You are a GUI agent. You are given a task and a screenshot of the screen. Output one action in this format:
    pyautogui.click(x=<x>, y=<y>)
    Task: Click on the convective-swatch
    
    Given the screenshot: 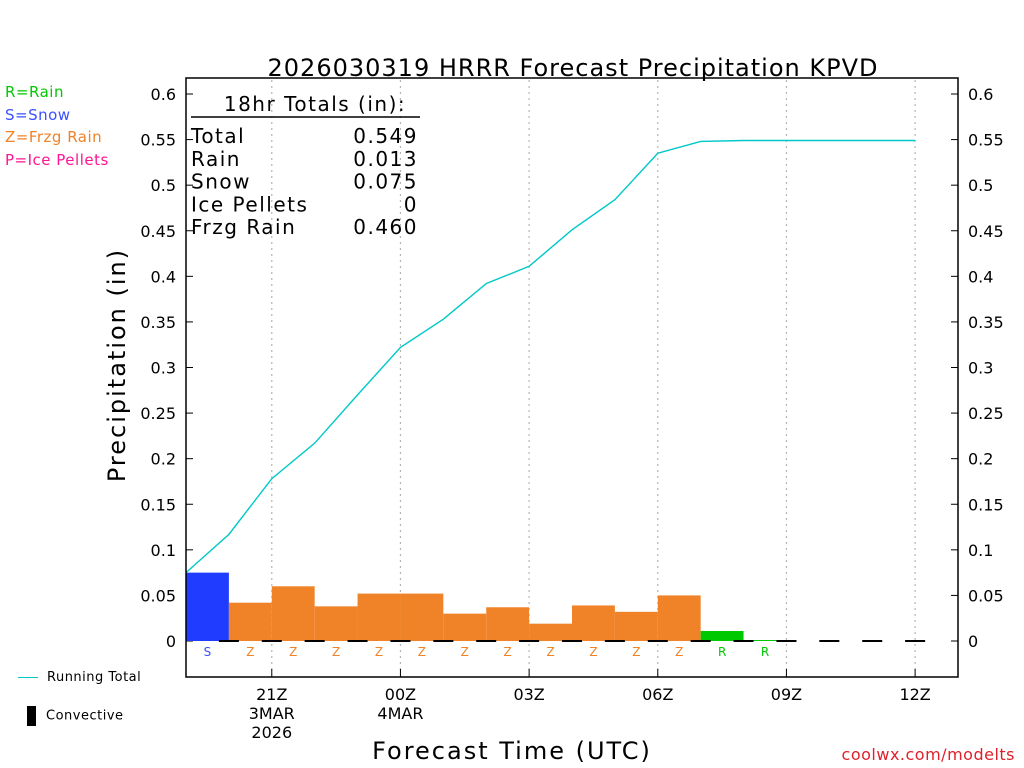 What is the action you would take?
    pyautogui.click(x=31, y=716)
    